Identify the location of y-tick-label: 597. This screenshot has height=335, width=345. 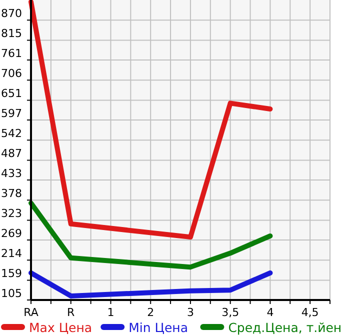
(11, 113).